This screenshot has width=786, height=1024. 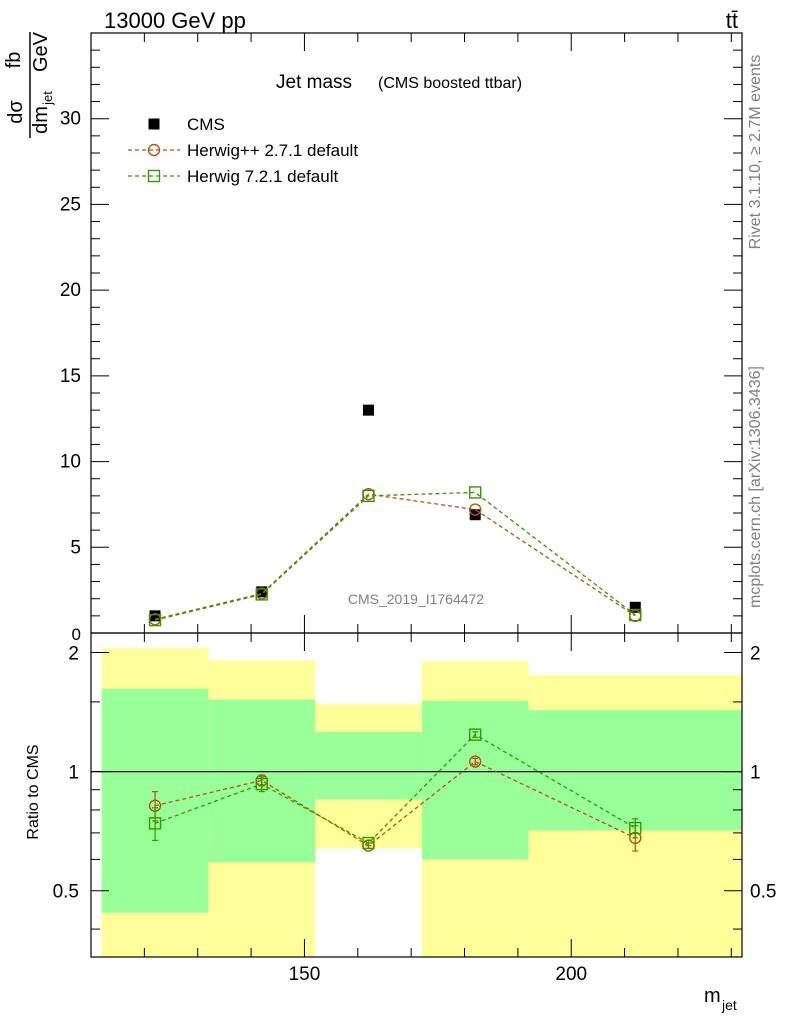 I want to click on title-main: Jet mass, so click(x=314, y=82).